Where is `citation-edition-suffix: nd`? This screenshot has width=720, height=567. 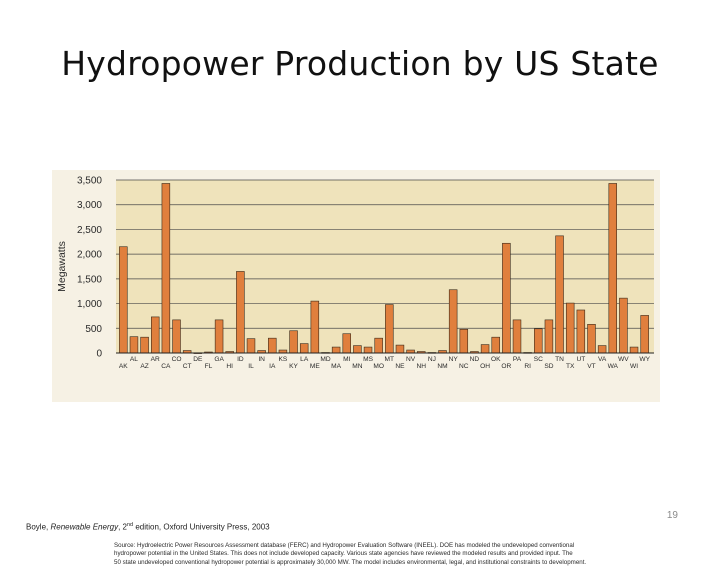
citation-edition-suffix: nd is located at coordinates (130, 525).